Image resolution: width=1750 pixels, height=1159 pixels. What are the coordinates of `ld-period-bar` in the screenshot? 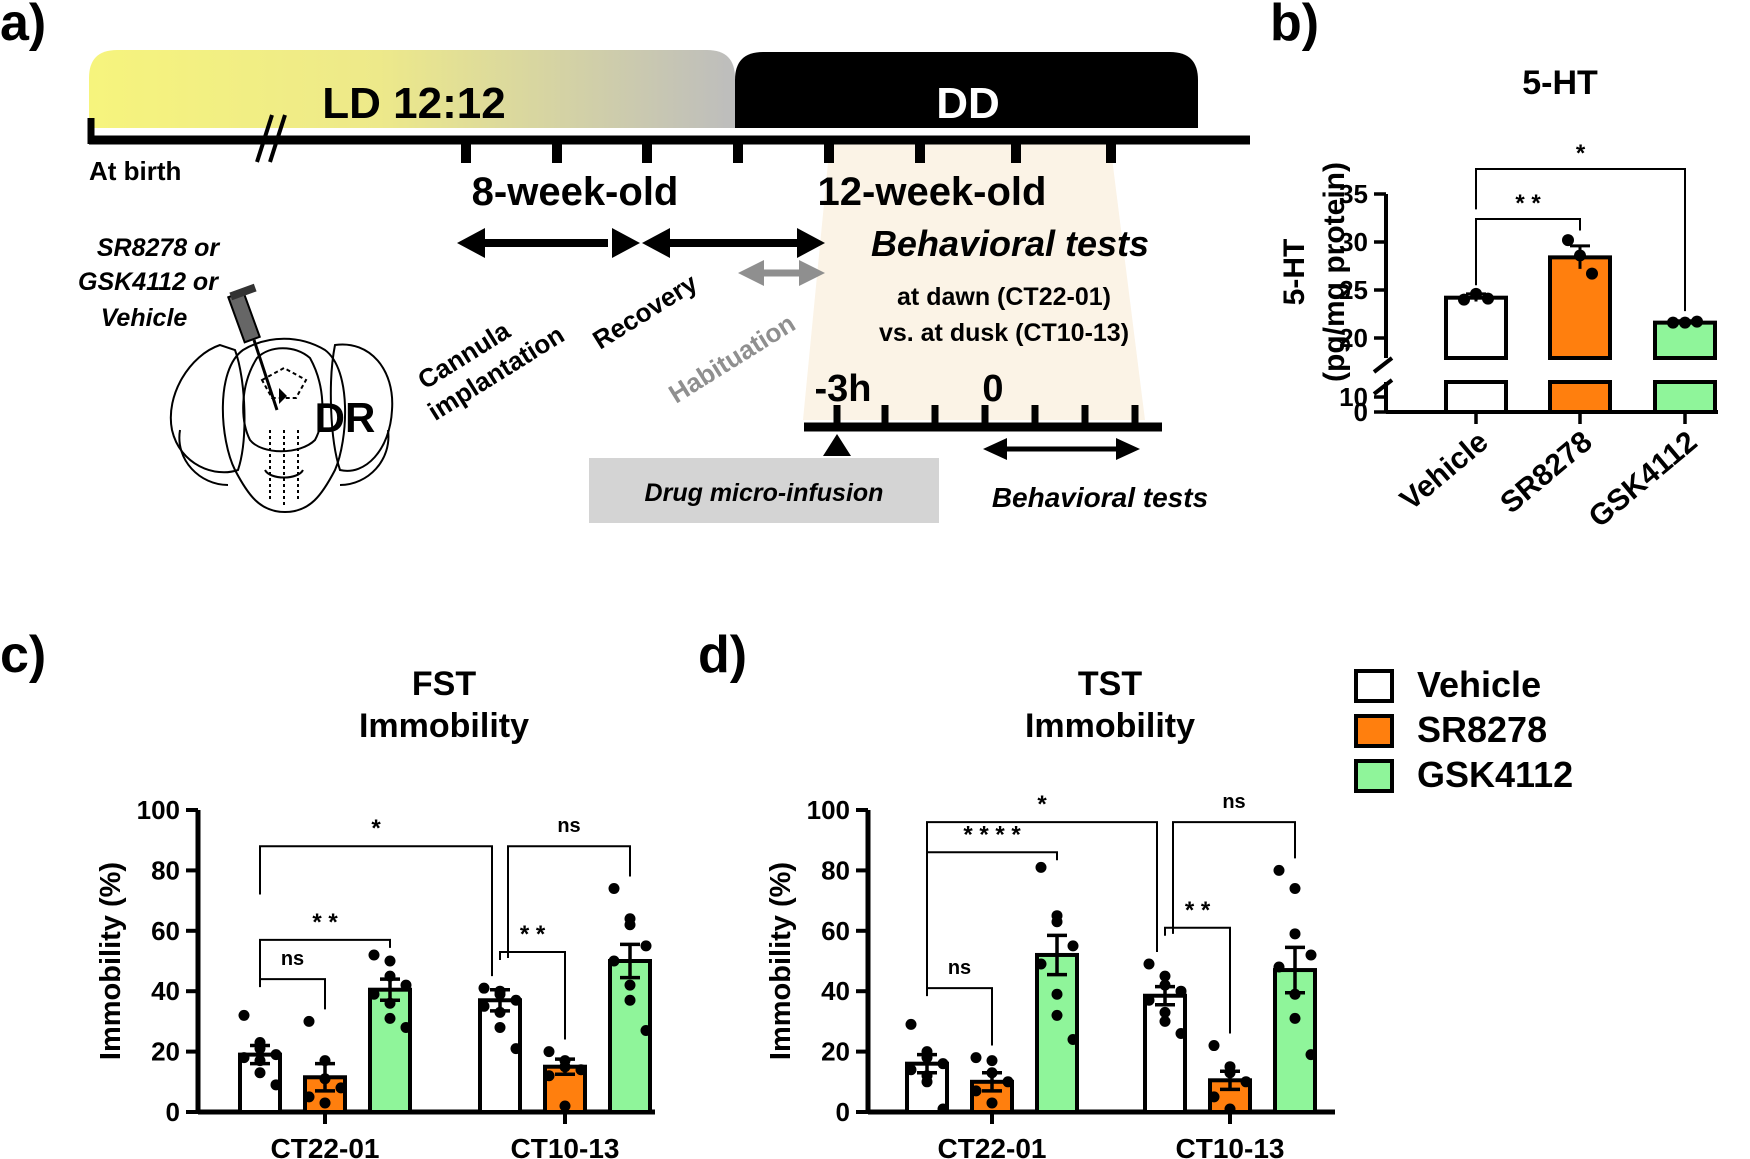 It's located at (412, 89).